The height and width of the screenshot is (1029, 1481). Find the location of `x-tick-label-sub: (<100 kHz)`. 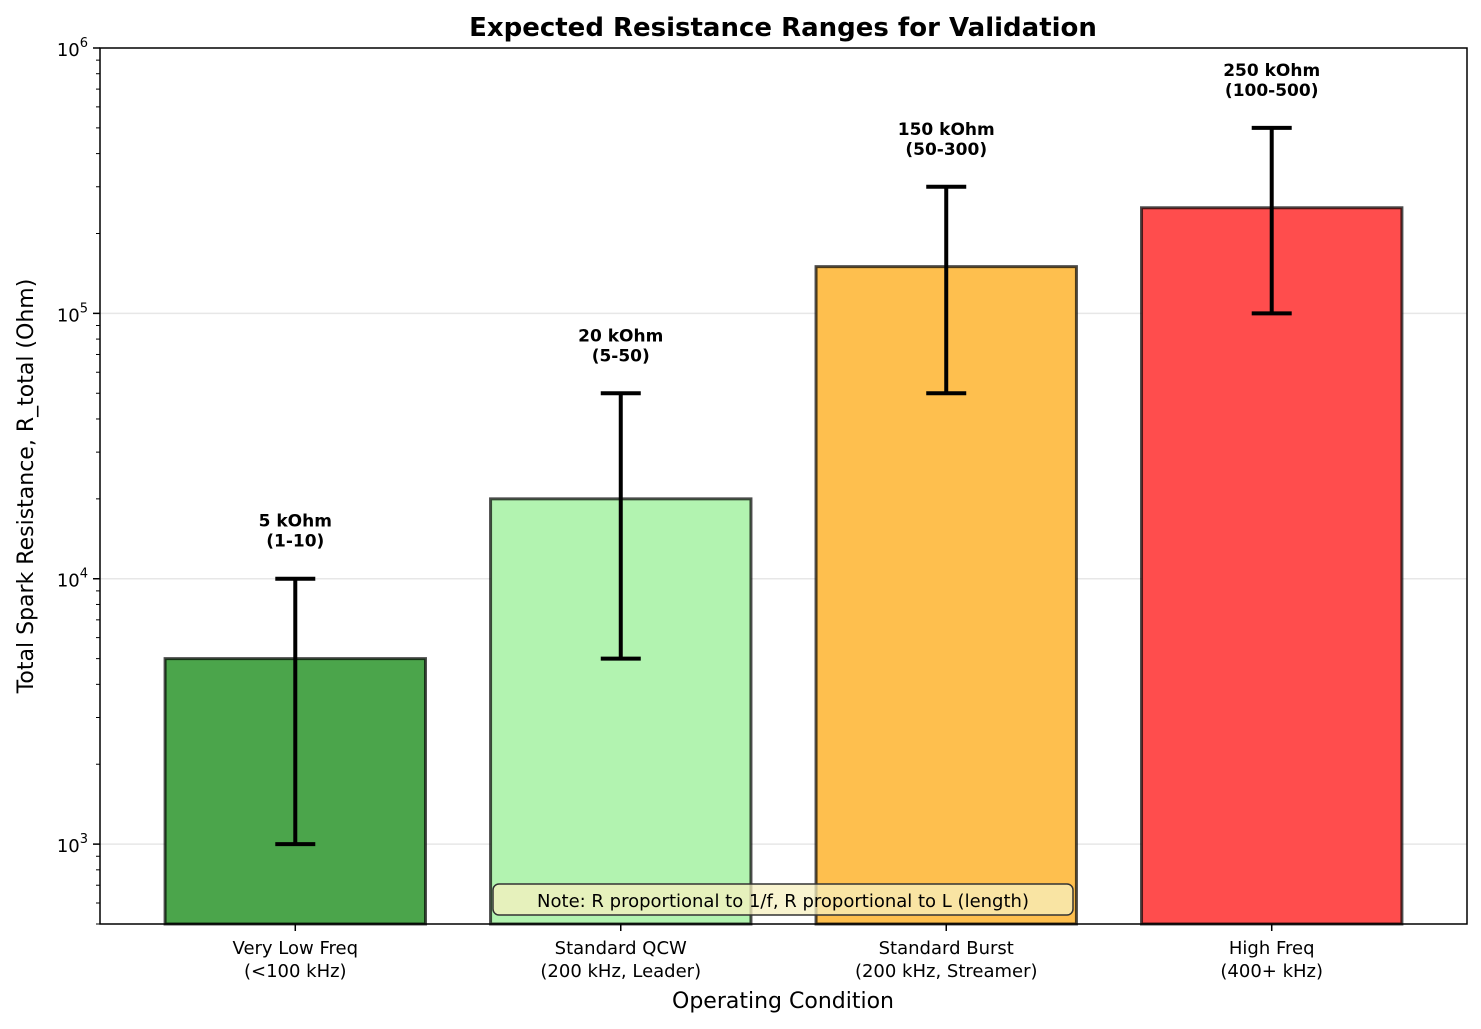

x-tick-label-sub: (<100 kHz) is located at coordinates (295, 971).